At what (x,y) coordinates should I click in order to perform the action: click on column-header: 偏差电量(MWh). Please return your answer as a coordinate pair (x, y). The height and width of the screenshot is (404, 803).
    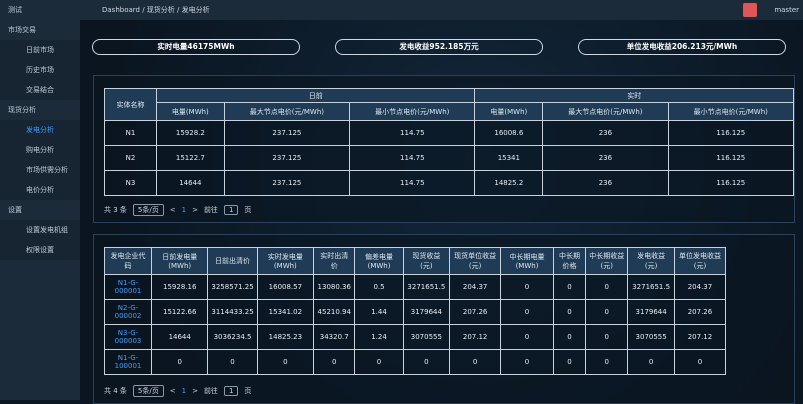
    Looking at the image, I should click on (379, 261).